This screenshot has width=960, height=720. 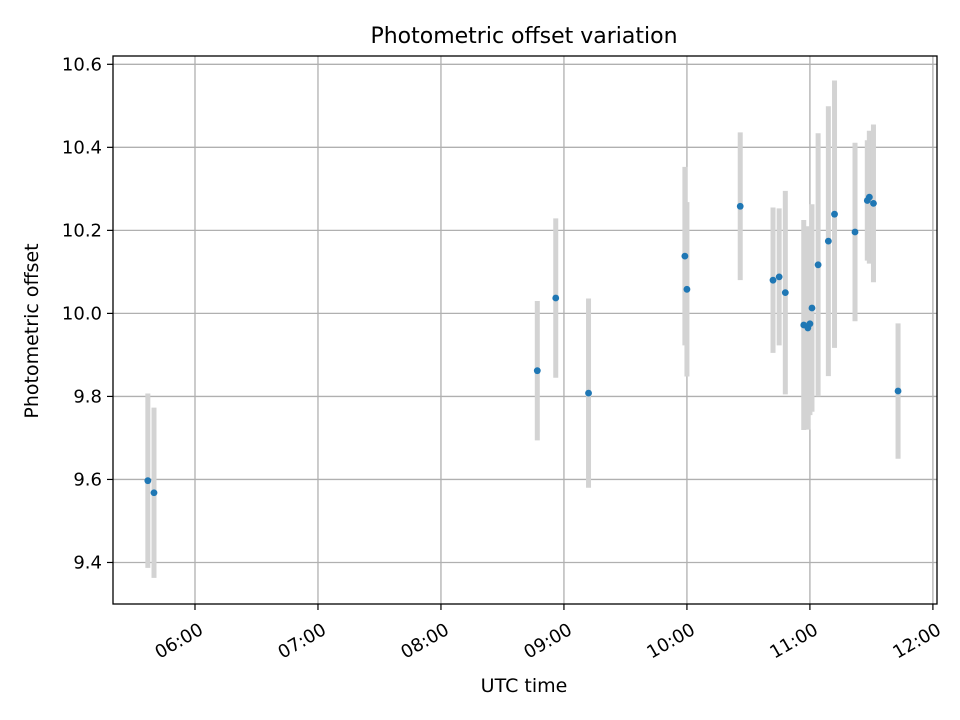 I want to click on chart-title: Photometric offset variation, so click(x=523, y=36).